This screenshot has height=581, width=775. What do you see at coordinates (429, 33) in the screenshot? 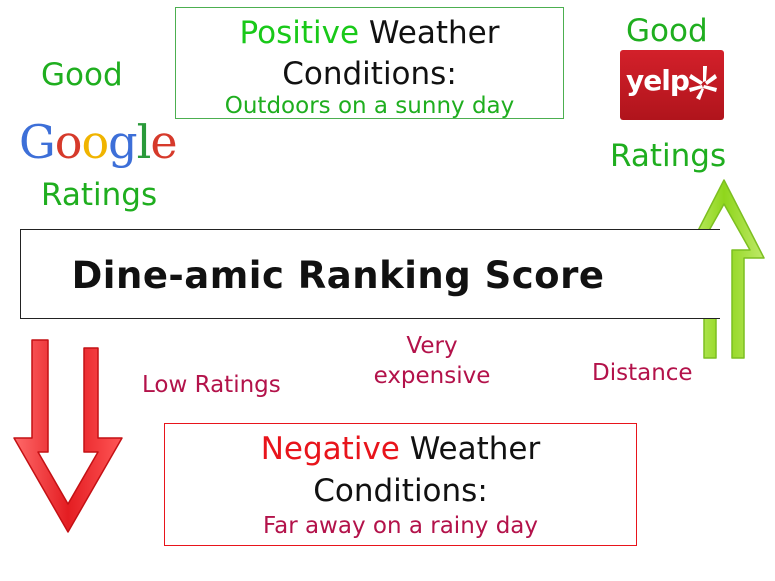
I see `positive-weather-rest: Weather` at bounding box center [429, 33].